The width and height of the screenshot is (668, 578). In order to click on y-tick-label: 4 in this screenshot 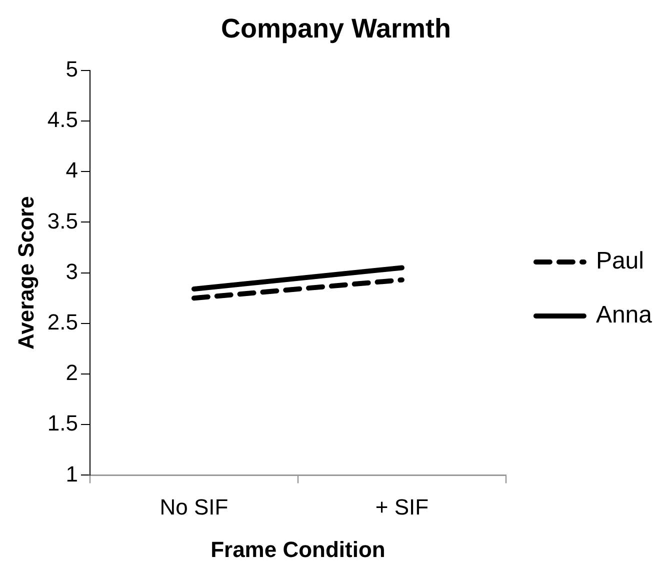, I will do `click(72, 170)`.